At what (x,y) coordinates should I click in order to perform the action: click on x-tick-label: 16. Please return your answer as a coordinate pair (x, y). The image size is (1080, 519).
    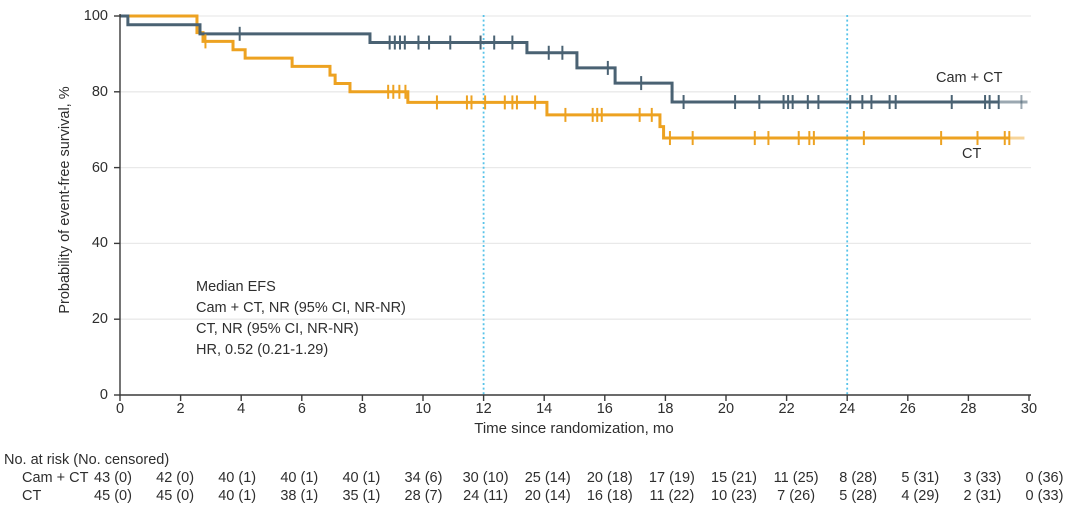
    Looking at the image, I should click on (604, 409).